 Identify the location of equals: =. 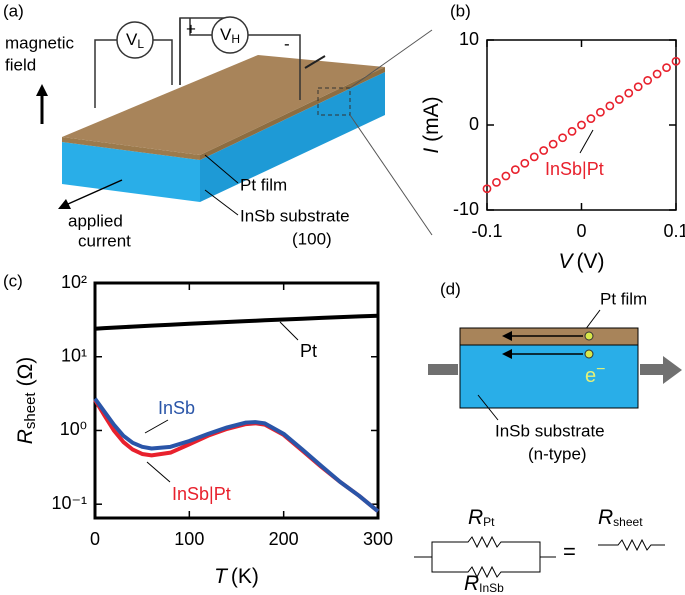
(569, 551).